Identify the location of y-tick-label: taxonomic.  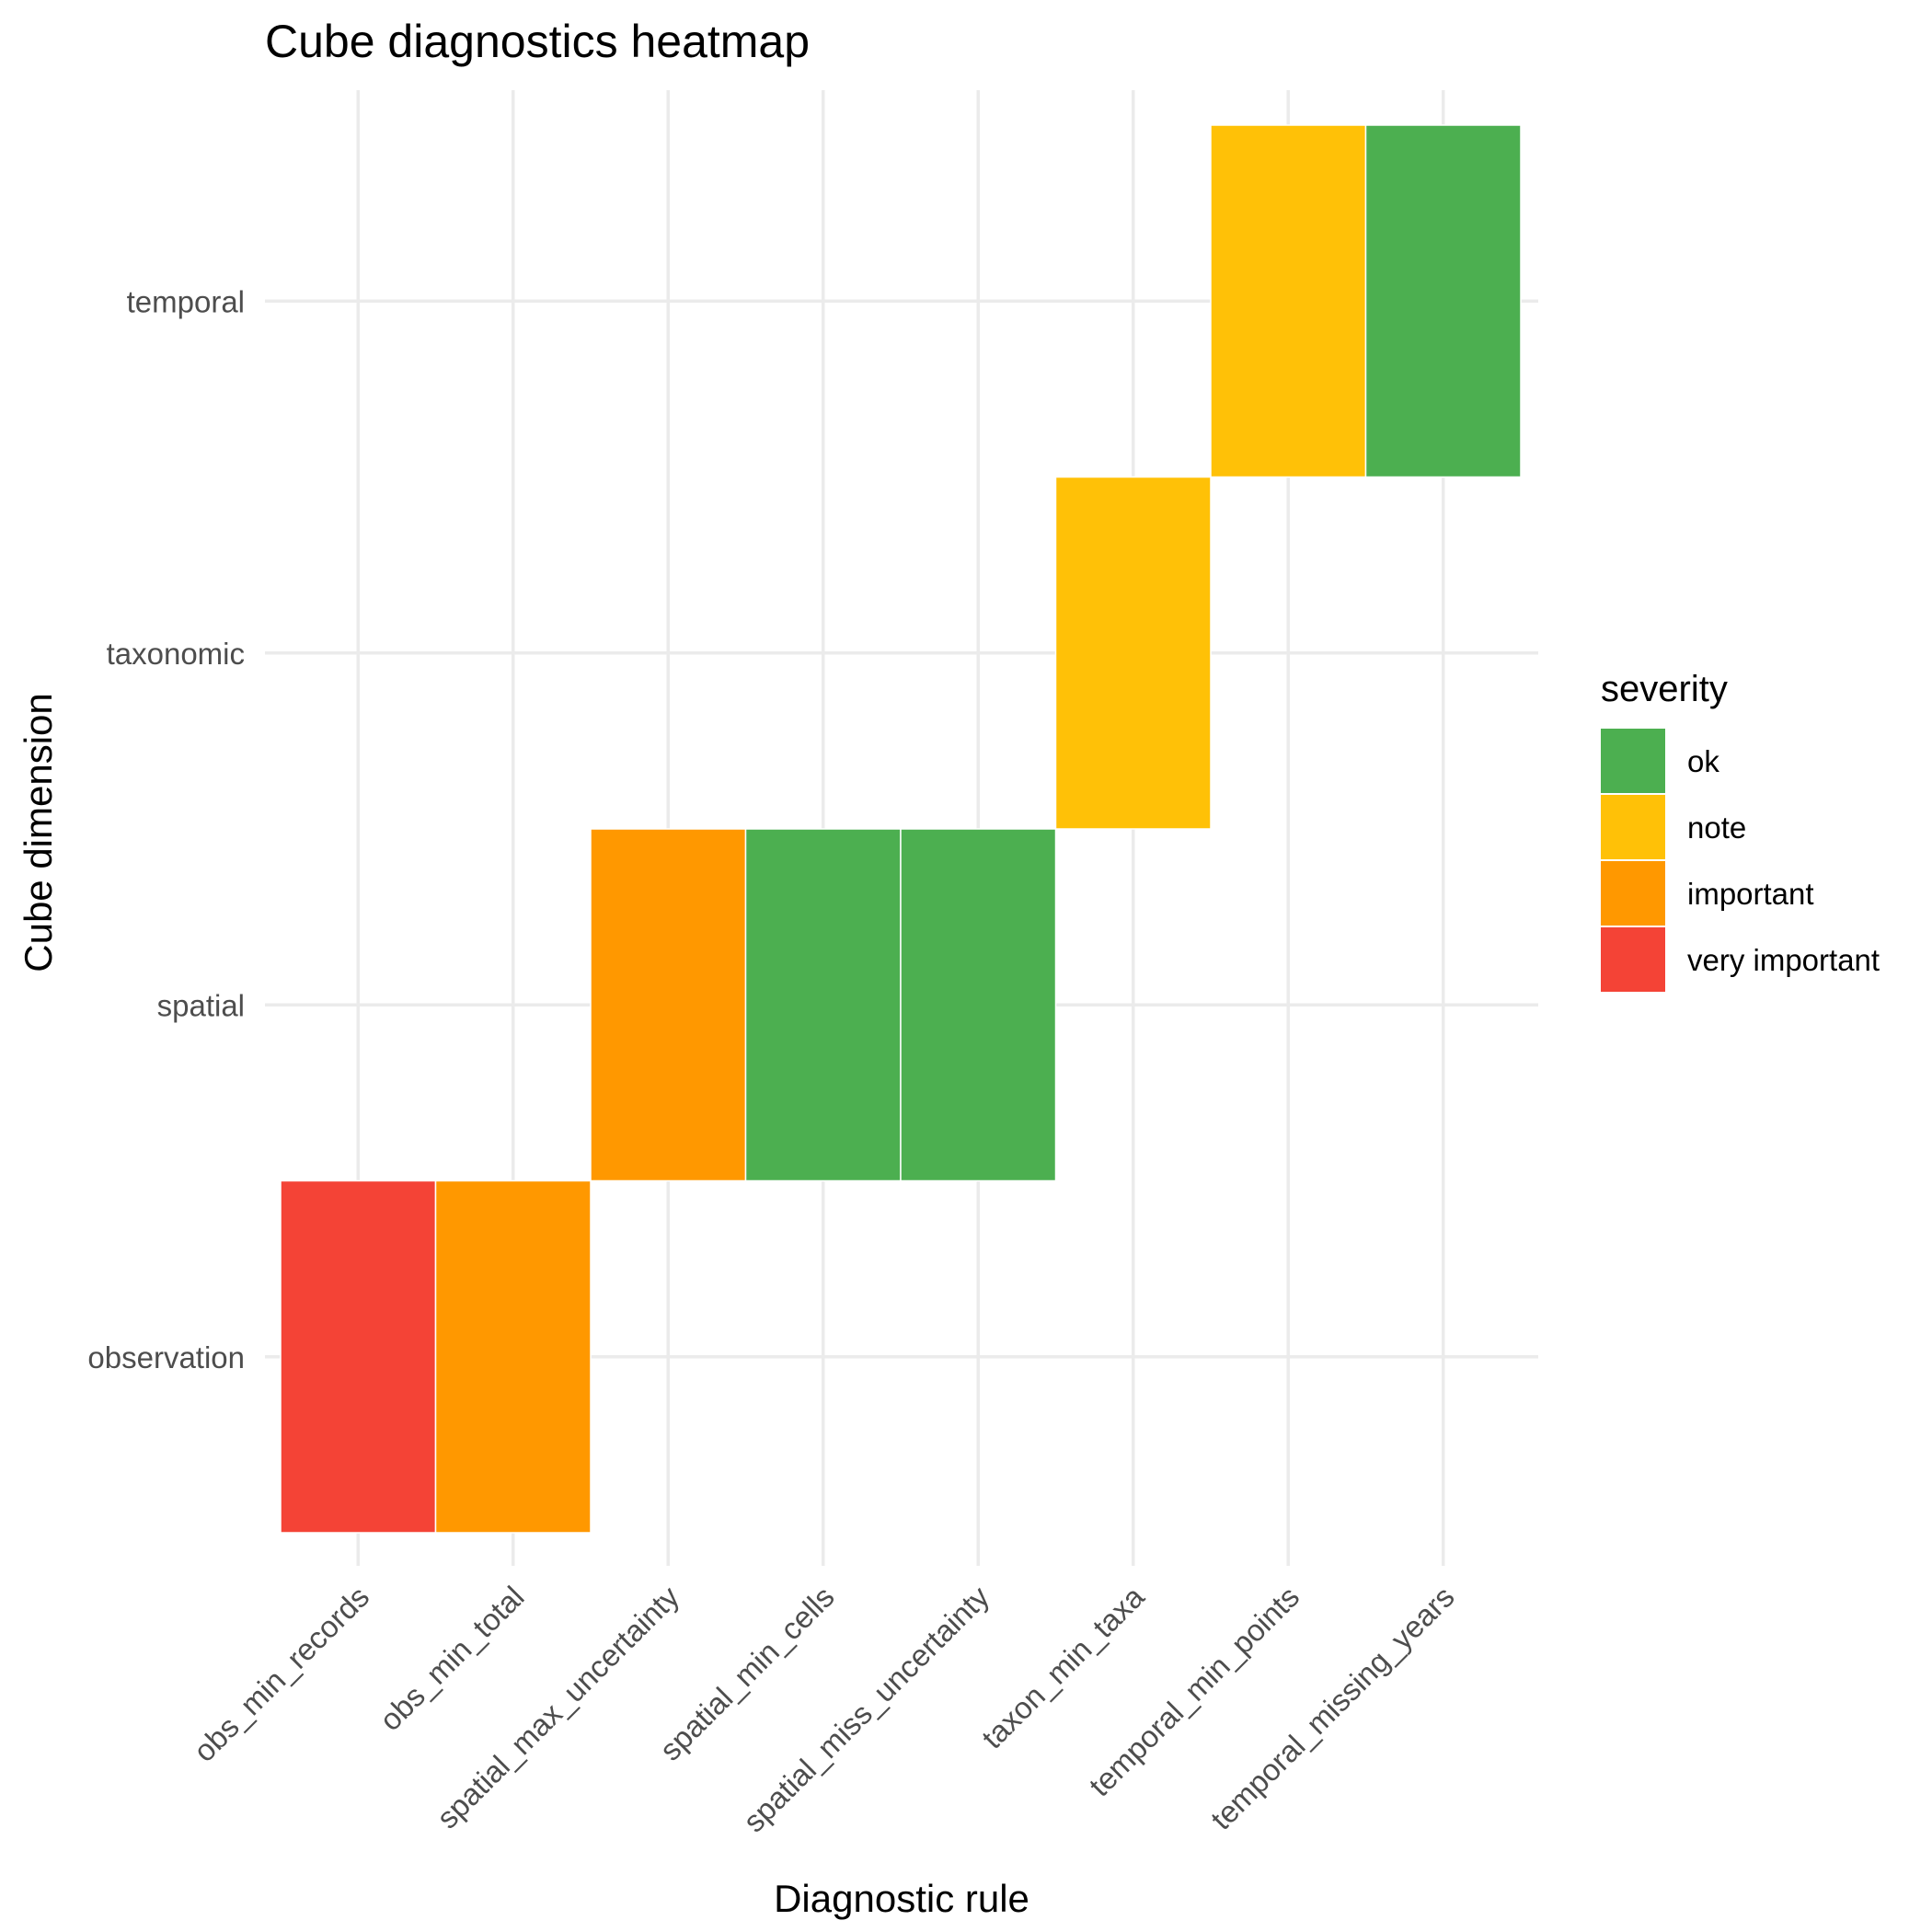
(176, 654).